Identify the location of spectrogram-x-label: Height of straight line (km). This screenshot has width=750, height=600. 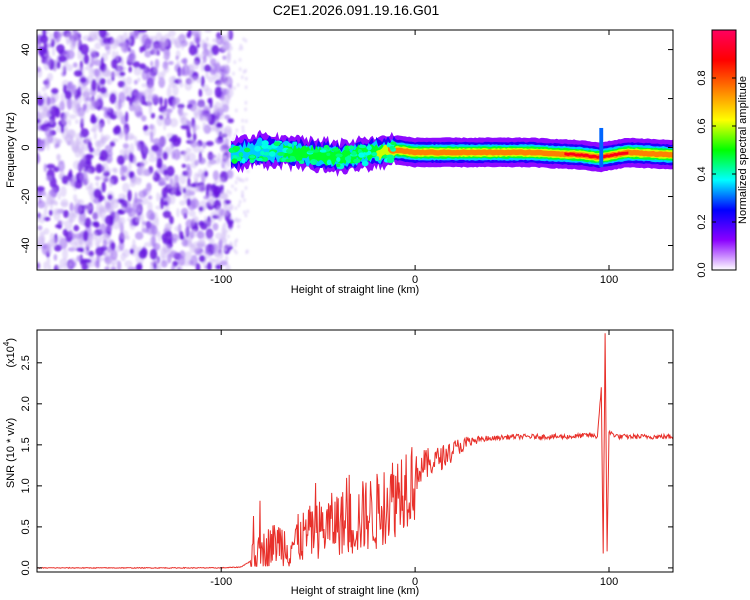
(355, 290).